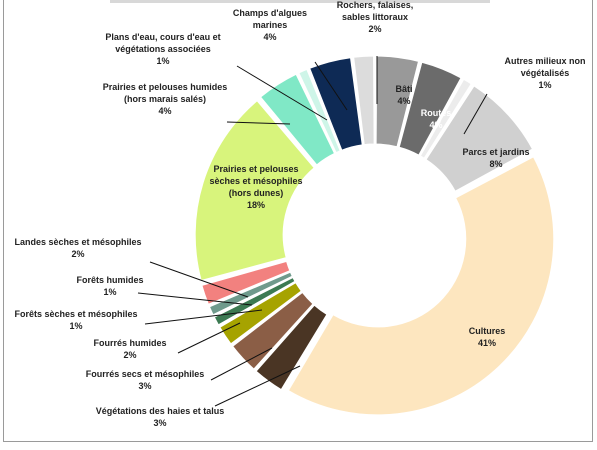  I want to click on slice-name-label: végétalisés, so click(545, 73).